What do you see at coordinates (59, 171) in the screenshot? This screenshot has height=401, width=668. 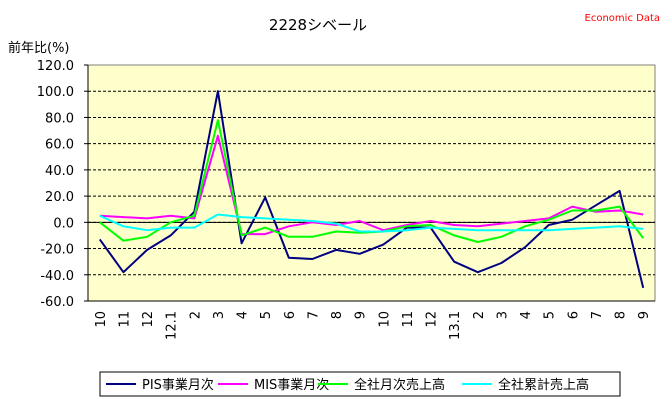 I see `y-tick-label: 40.0` at bounding box center [59, 171].